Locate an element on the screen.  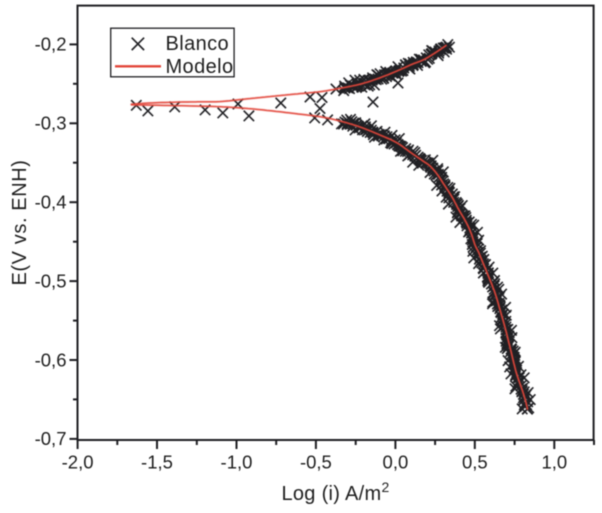
svg-text: -0,4 is located at coordinates (51, 202).